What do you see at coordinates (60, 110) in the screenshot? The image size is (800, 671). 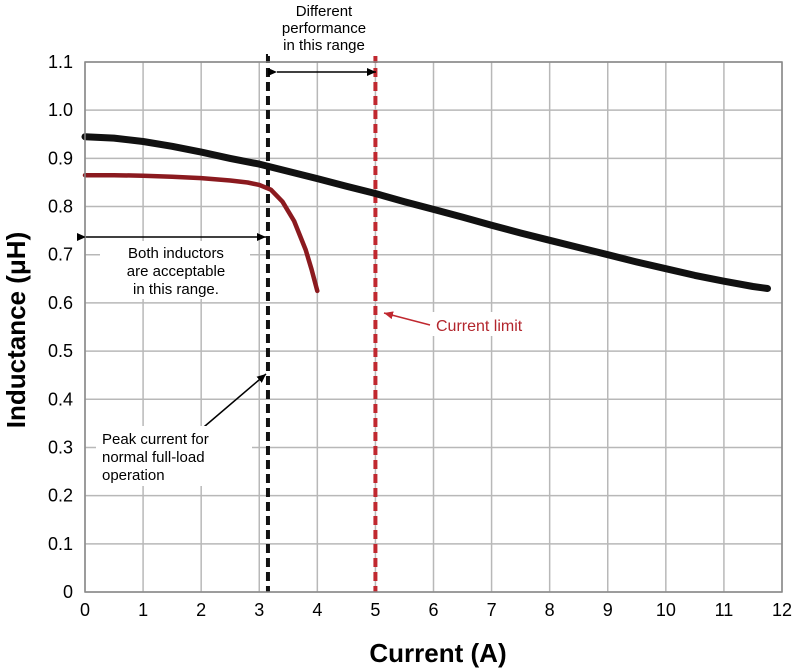 I see `y-tick-label: 1.0` at bounding box center [60, 110].